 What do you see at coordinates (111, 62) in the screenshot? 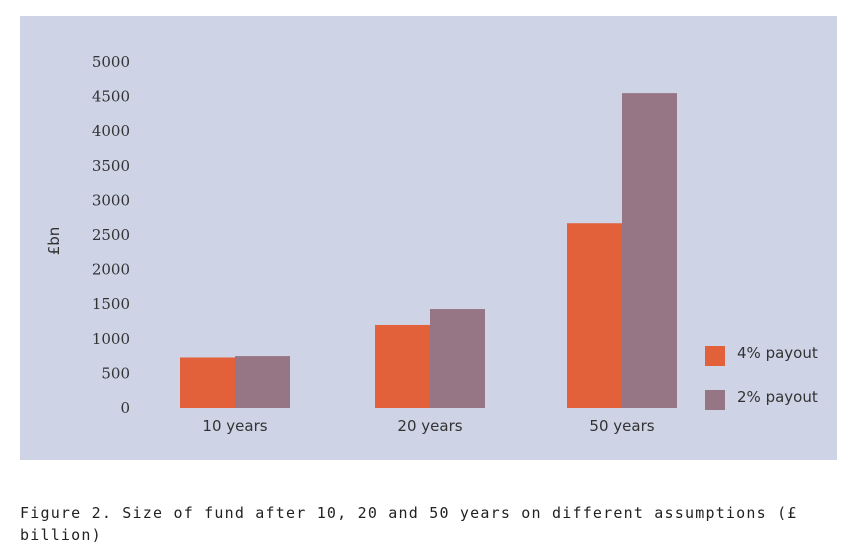
I see `y-tick-label: 5000` at bounding box center [111, 62].